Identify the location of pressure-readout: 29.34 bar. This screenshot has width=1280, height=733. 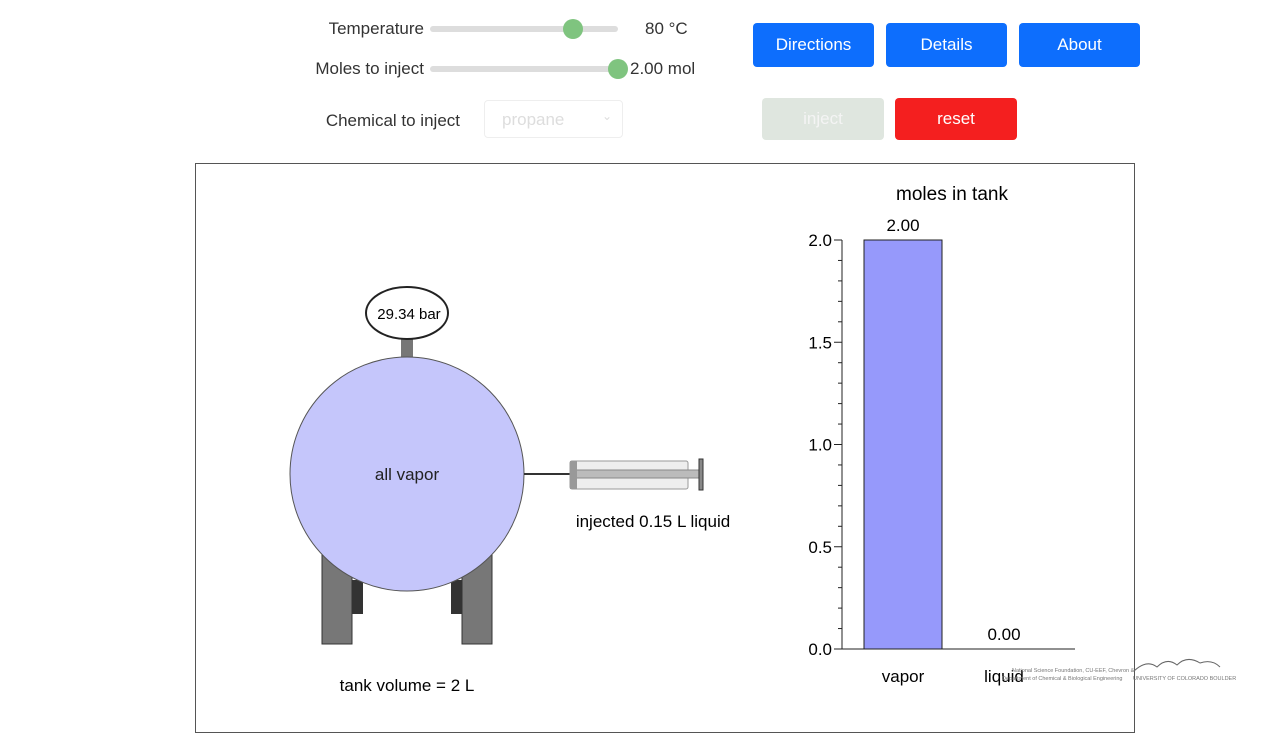
(408, 314).